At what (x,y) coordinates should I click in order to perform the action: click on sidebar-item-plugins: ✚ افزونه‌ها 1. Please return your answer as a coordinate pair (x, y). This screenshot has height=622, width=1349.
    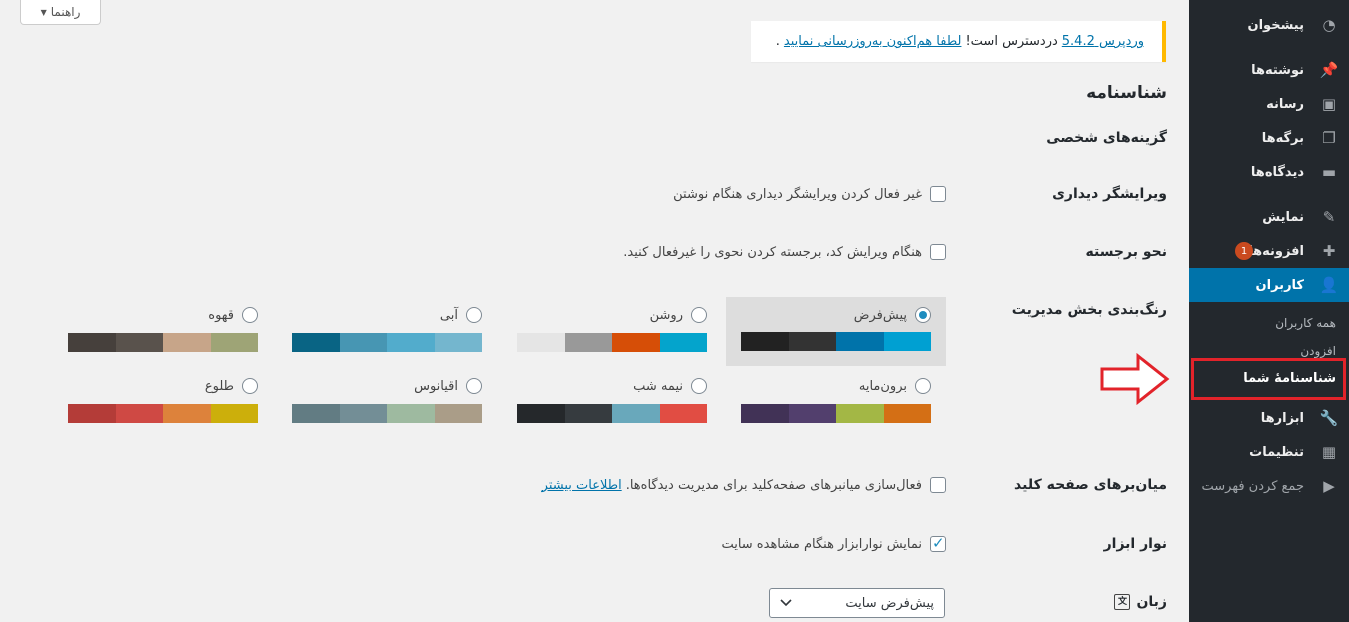
    Looking at the image, I should click on (1269, 251).